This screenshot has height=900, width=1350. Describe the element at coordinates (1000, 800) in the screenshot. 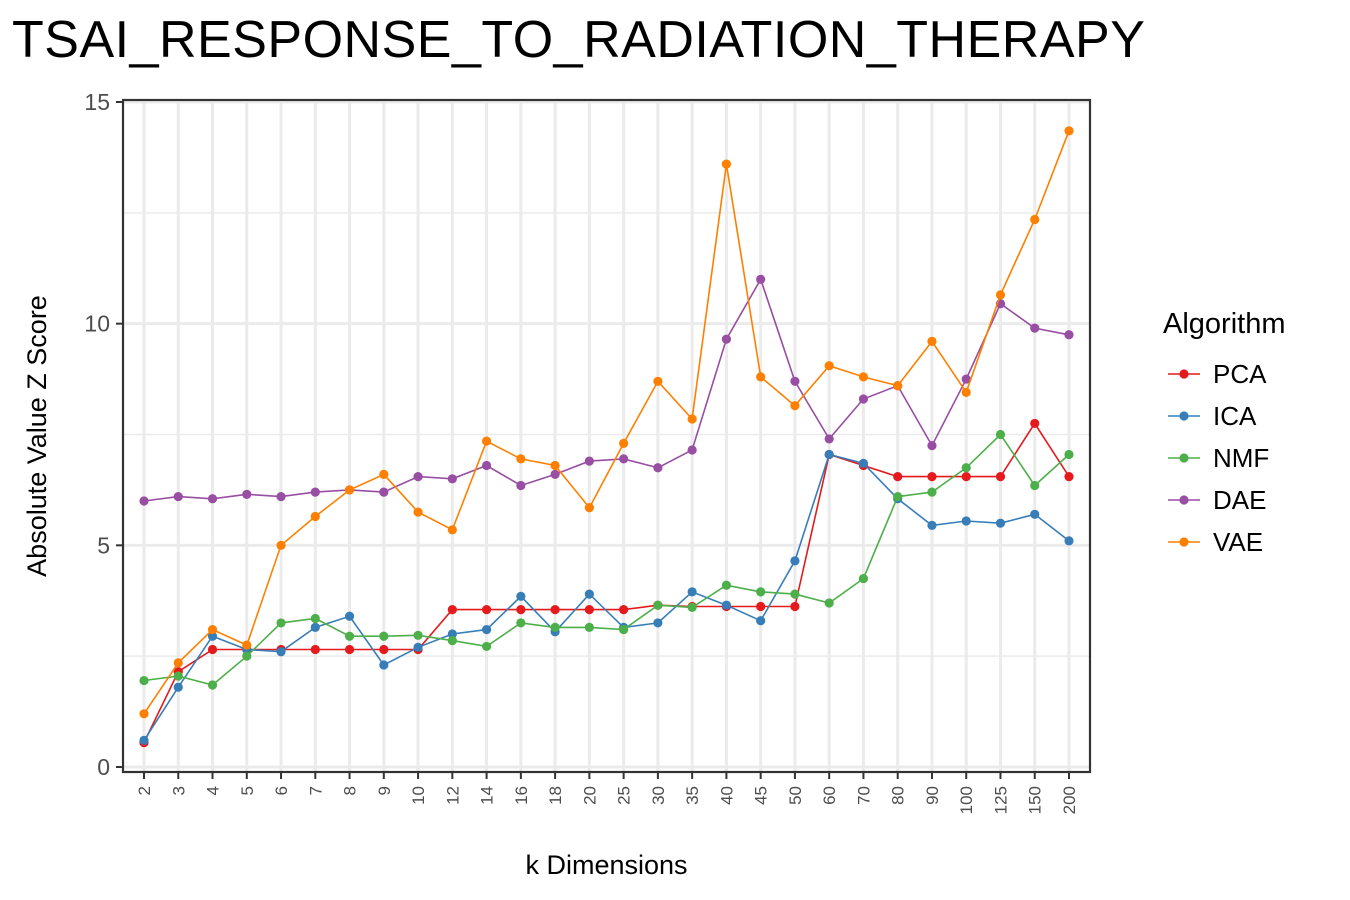

I see `x-tick-label: 125` at that location.